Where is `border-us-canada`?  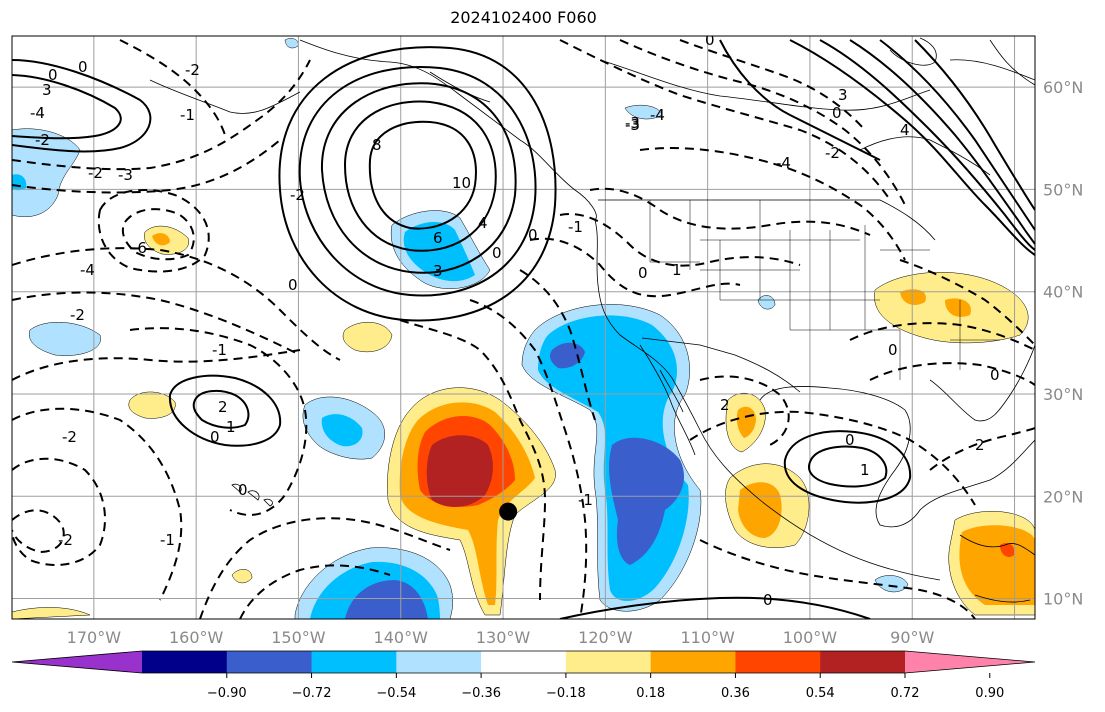 border-us-canada is located at coordinates (767, 220).